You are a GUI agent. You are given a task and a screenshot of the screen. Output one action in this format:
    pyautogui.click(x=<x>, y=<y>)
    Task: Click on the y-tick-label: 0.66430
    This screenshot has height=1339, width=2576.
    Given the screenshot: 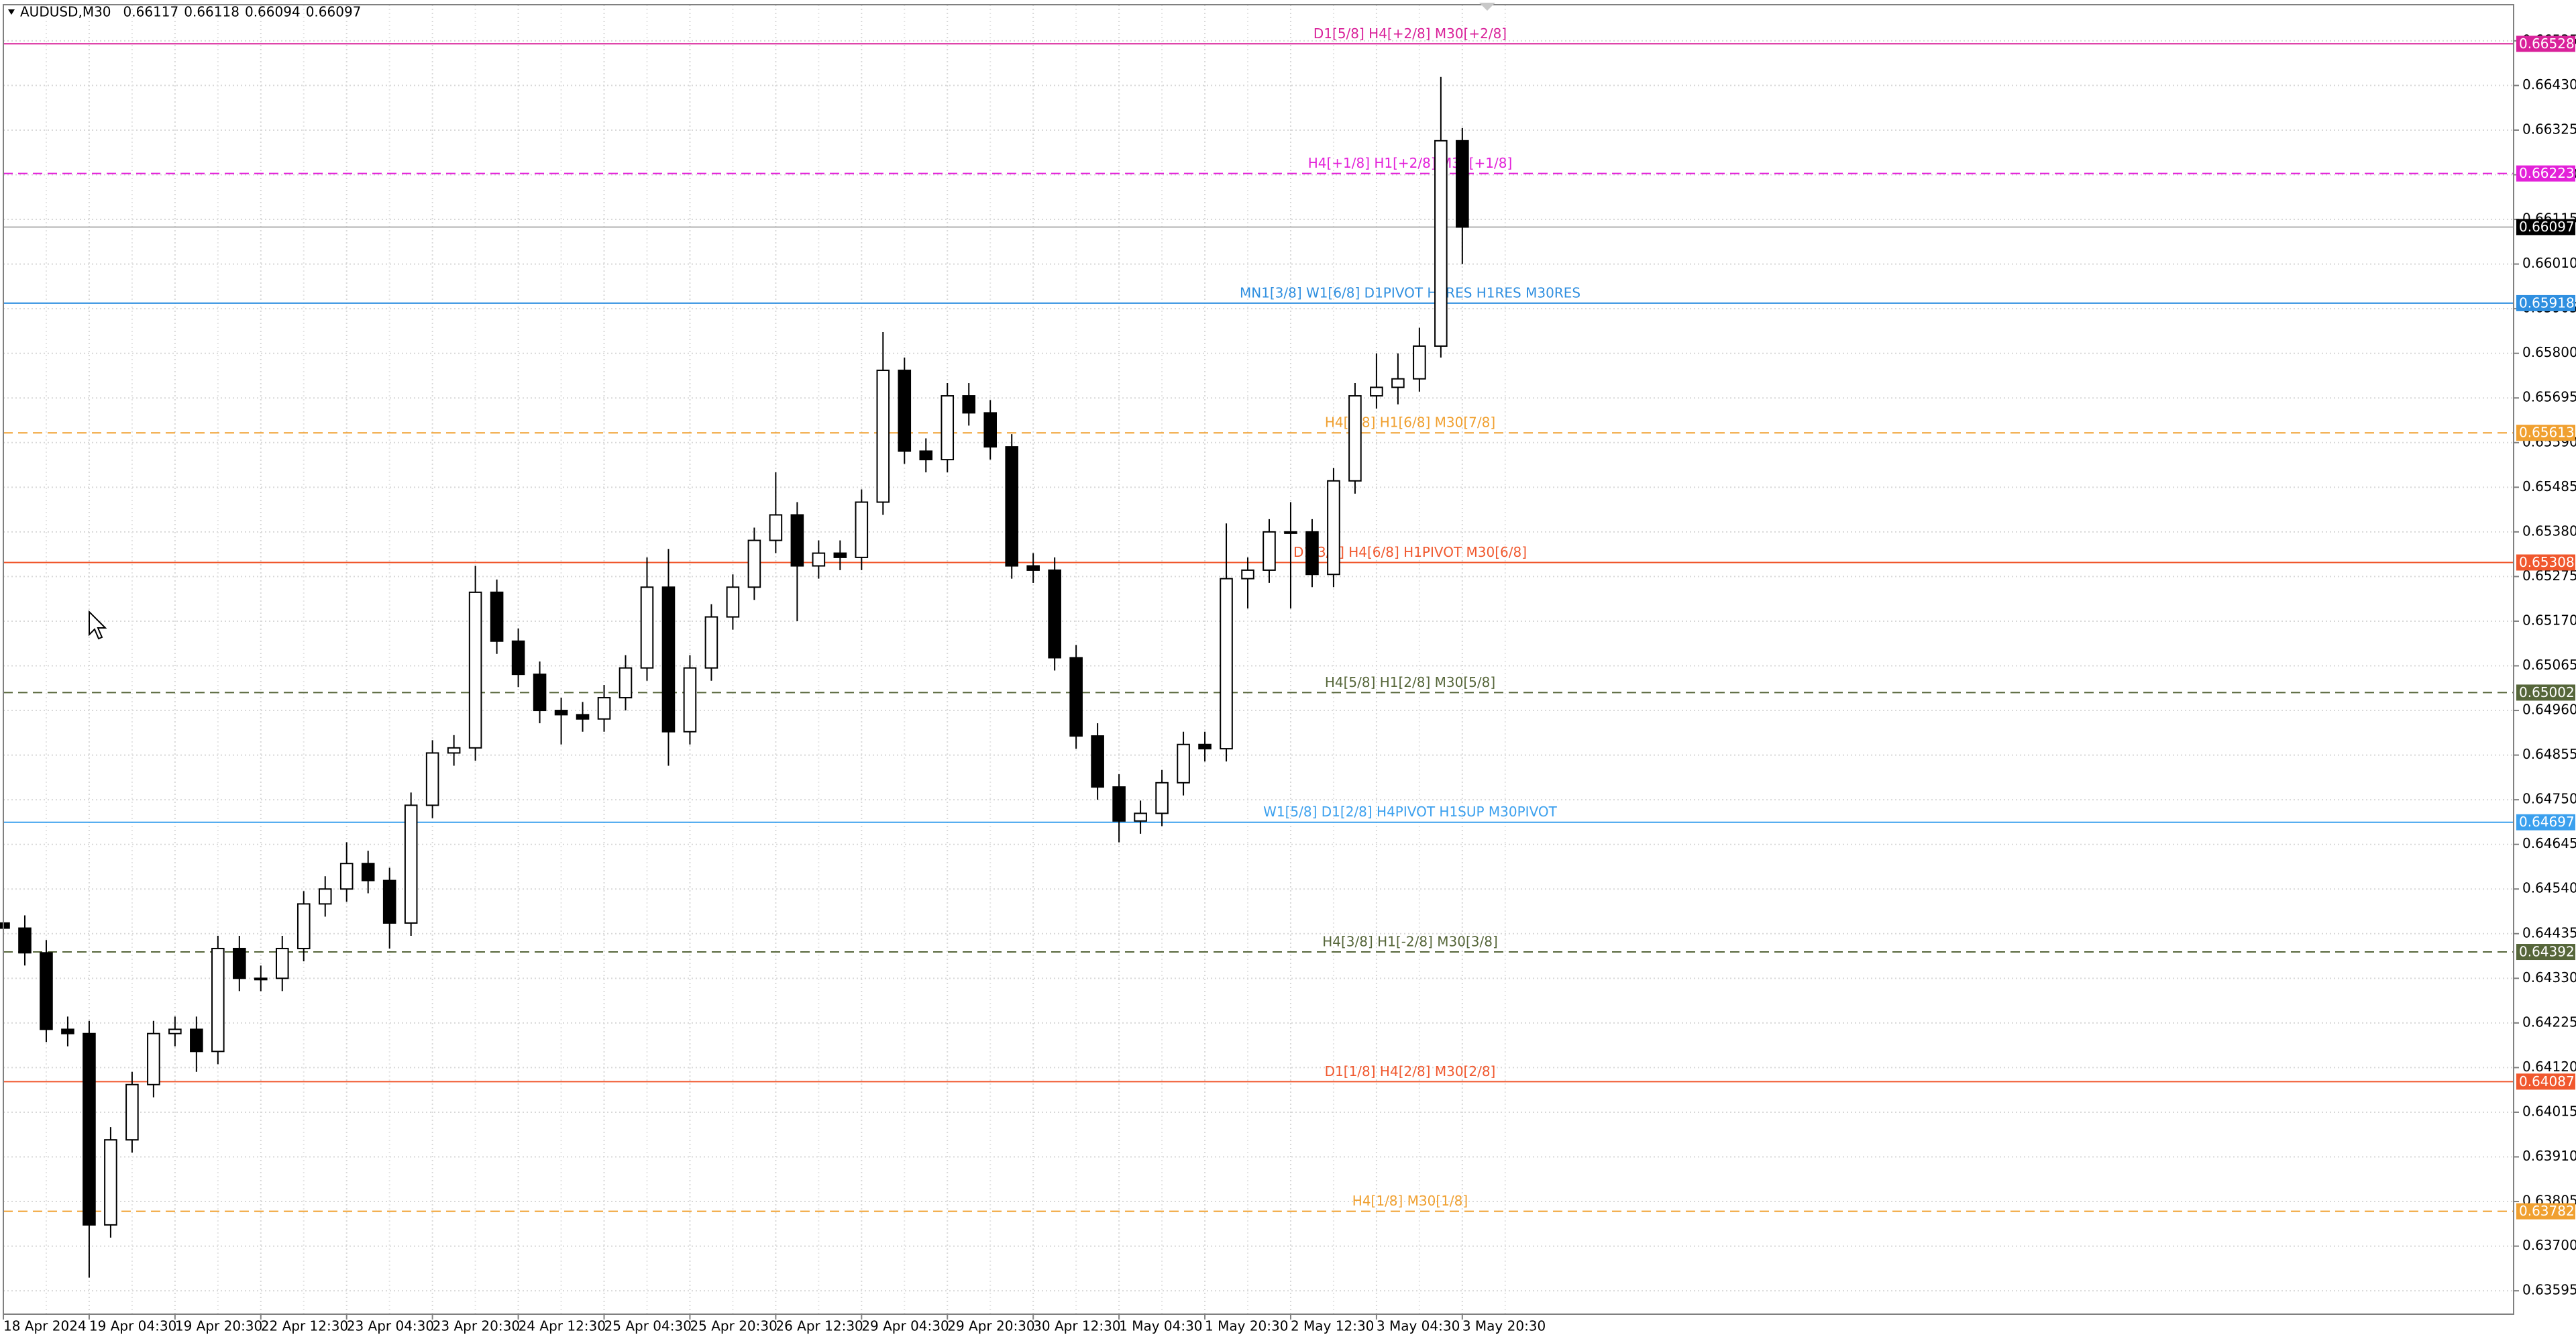 What is the action you would take?
    pyautogui.click(x=2549, y=84)
    